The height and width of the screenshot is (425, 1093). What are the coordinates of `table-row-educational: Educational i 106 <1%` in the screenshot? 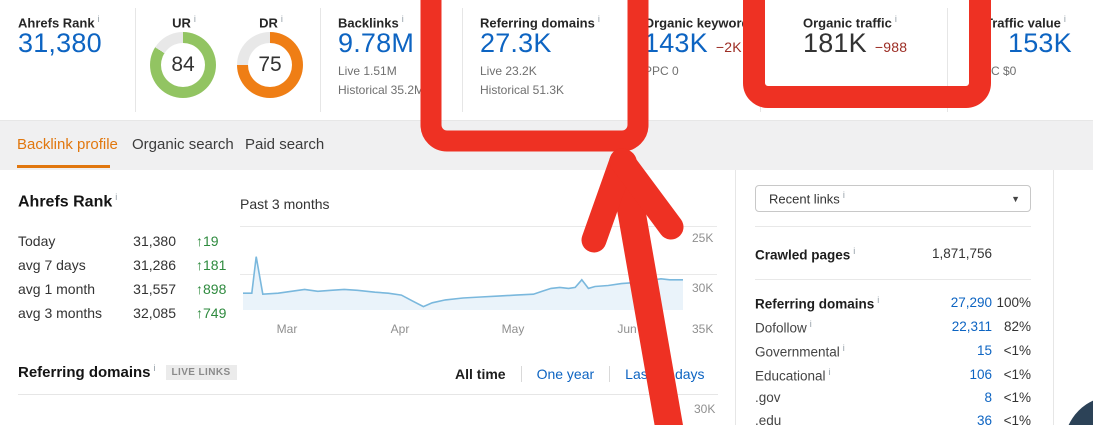 It's located at (893, 377).